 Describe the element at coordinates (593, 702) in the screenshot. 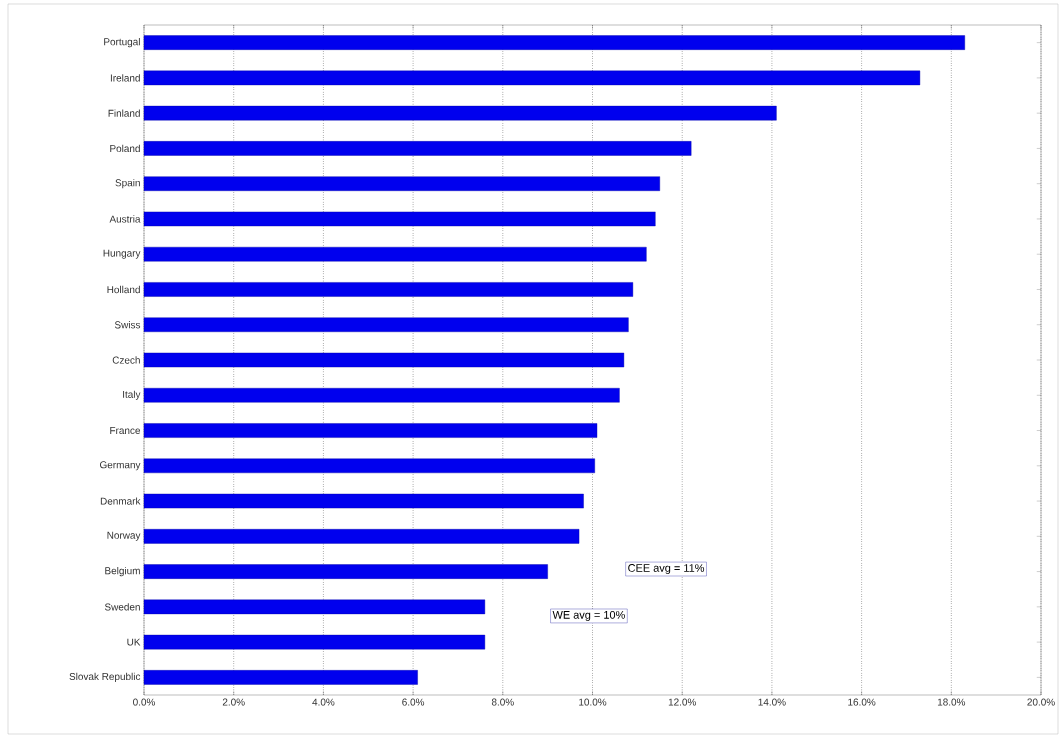

I see `x-tick-label: 10.0%` at that location.